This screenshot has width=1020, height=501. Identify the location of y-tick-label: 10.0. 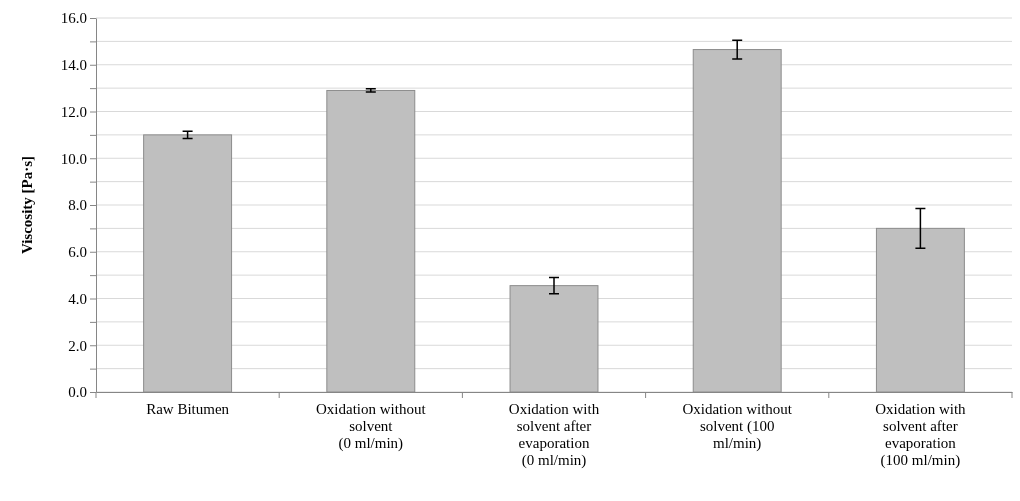
(73, 158).